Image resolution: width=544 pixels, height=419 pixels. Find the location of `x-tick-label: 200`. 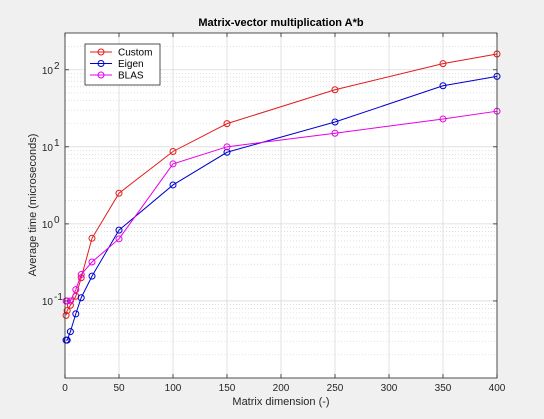

x-tick-label: 200 is located at coordinates (281, 388).